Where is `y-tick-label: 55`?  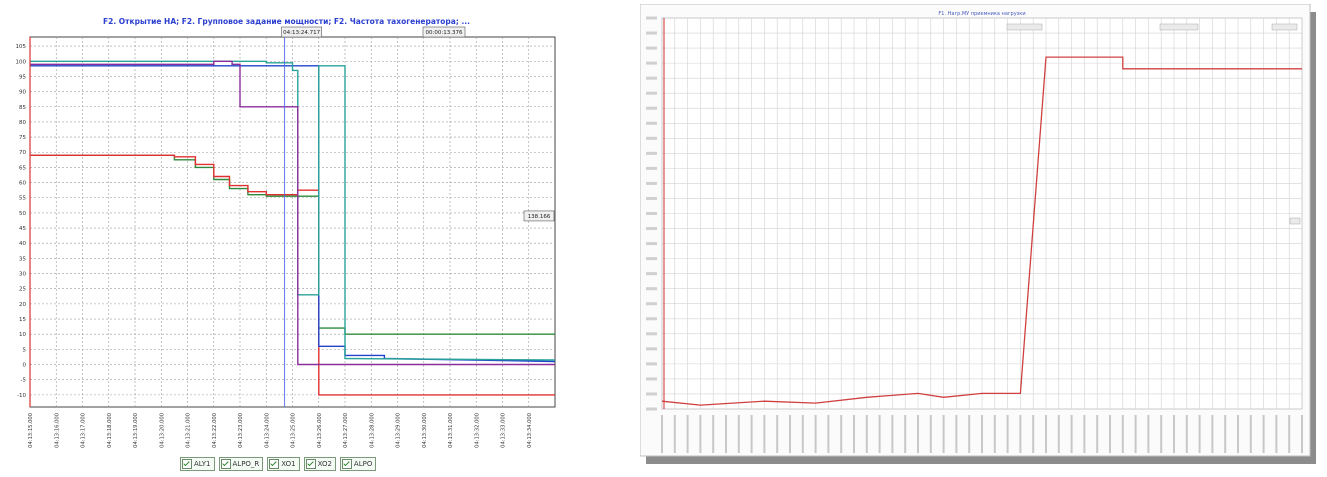
y-tick-label: 55 is located at coordinates (22, 199).